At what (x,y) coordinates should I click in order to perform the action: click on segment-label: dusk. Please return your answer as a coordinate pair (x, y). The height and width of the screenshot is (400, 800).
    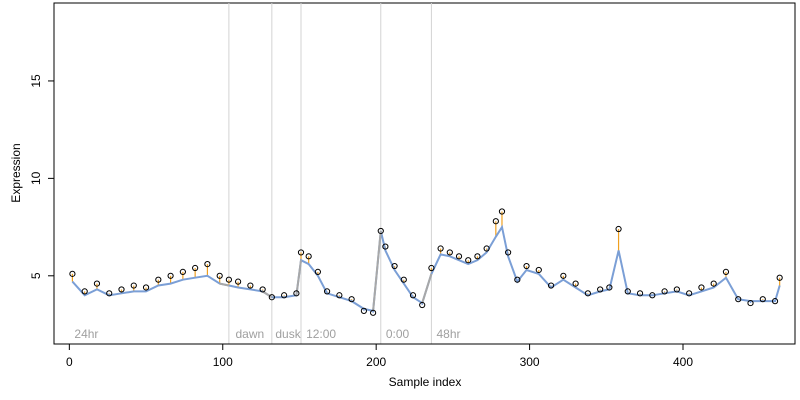
    Looking at the image, I should click on (288, 334).